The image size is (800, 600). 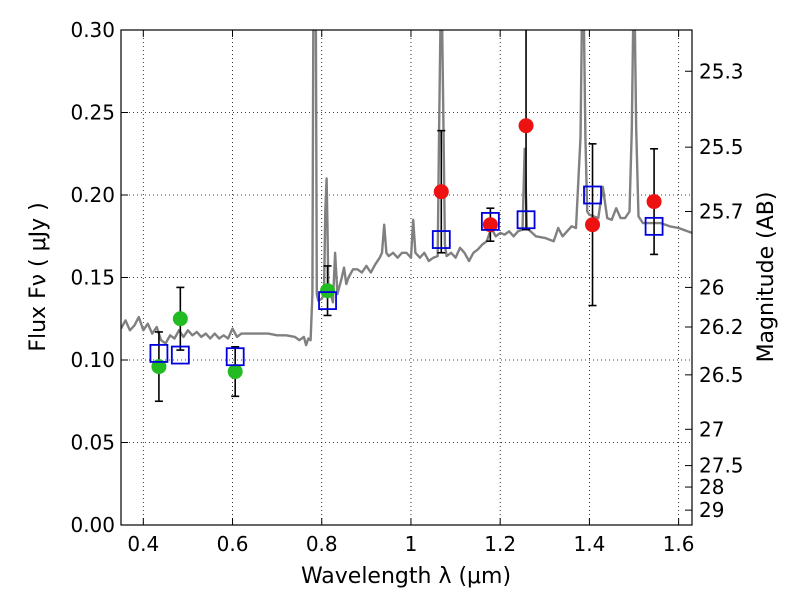 What do you see at coordinates (92, 113) in the screenshot?
I see `y-tick-label: 0.25` at bounding box center [92, 113].